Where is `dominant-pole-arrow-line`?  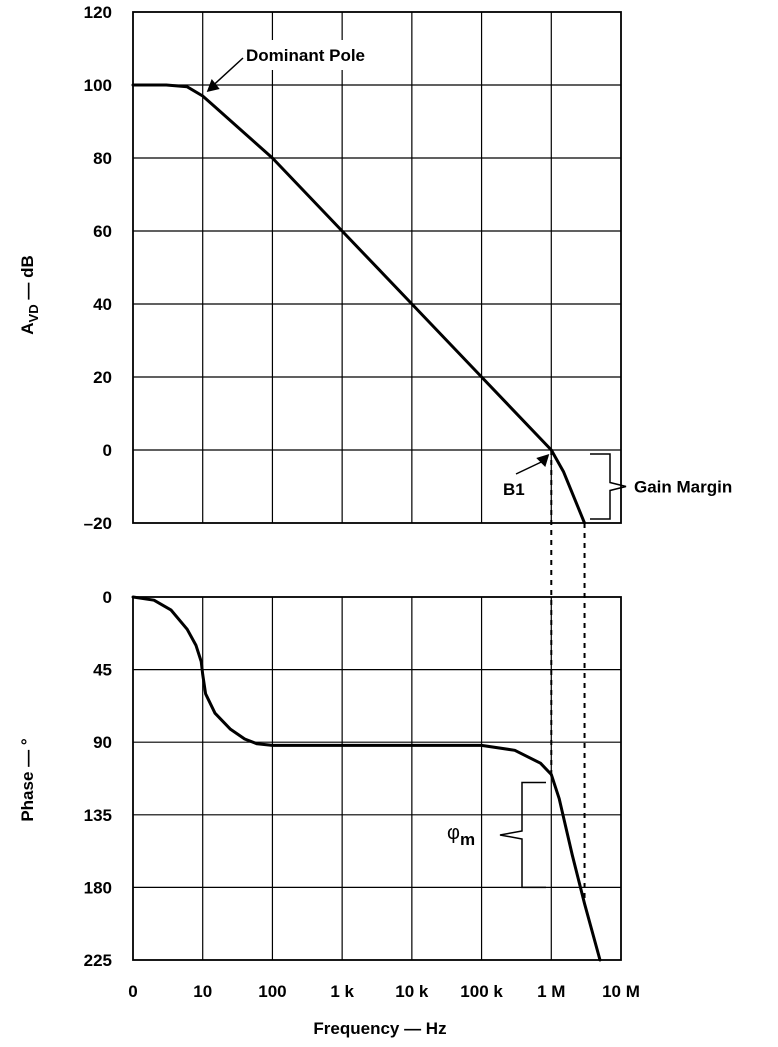 dominant-pole-arrow-line is located at coordinates (229, 71).